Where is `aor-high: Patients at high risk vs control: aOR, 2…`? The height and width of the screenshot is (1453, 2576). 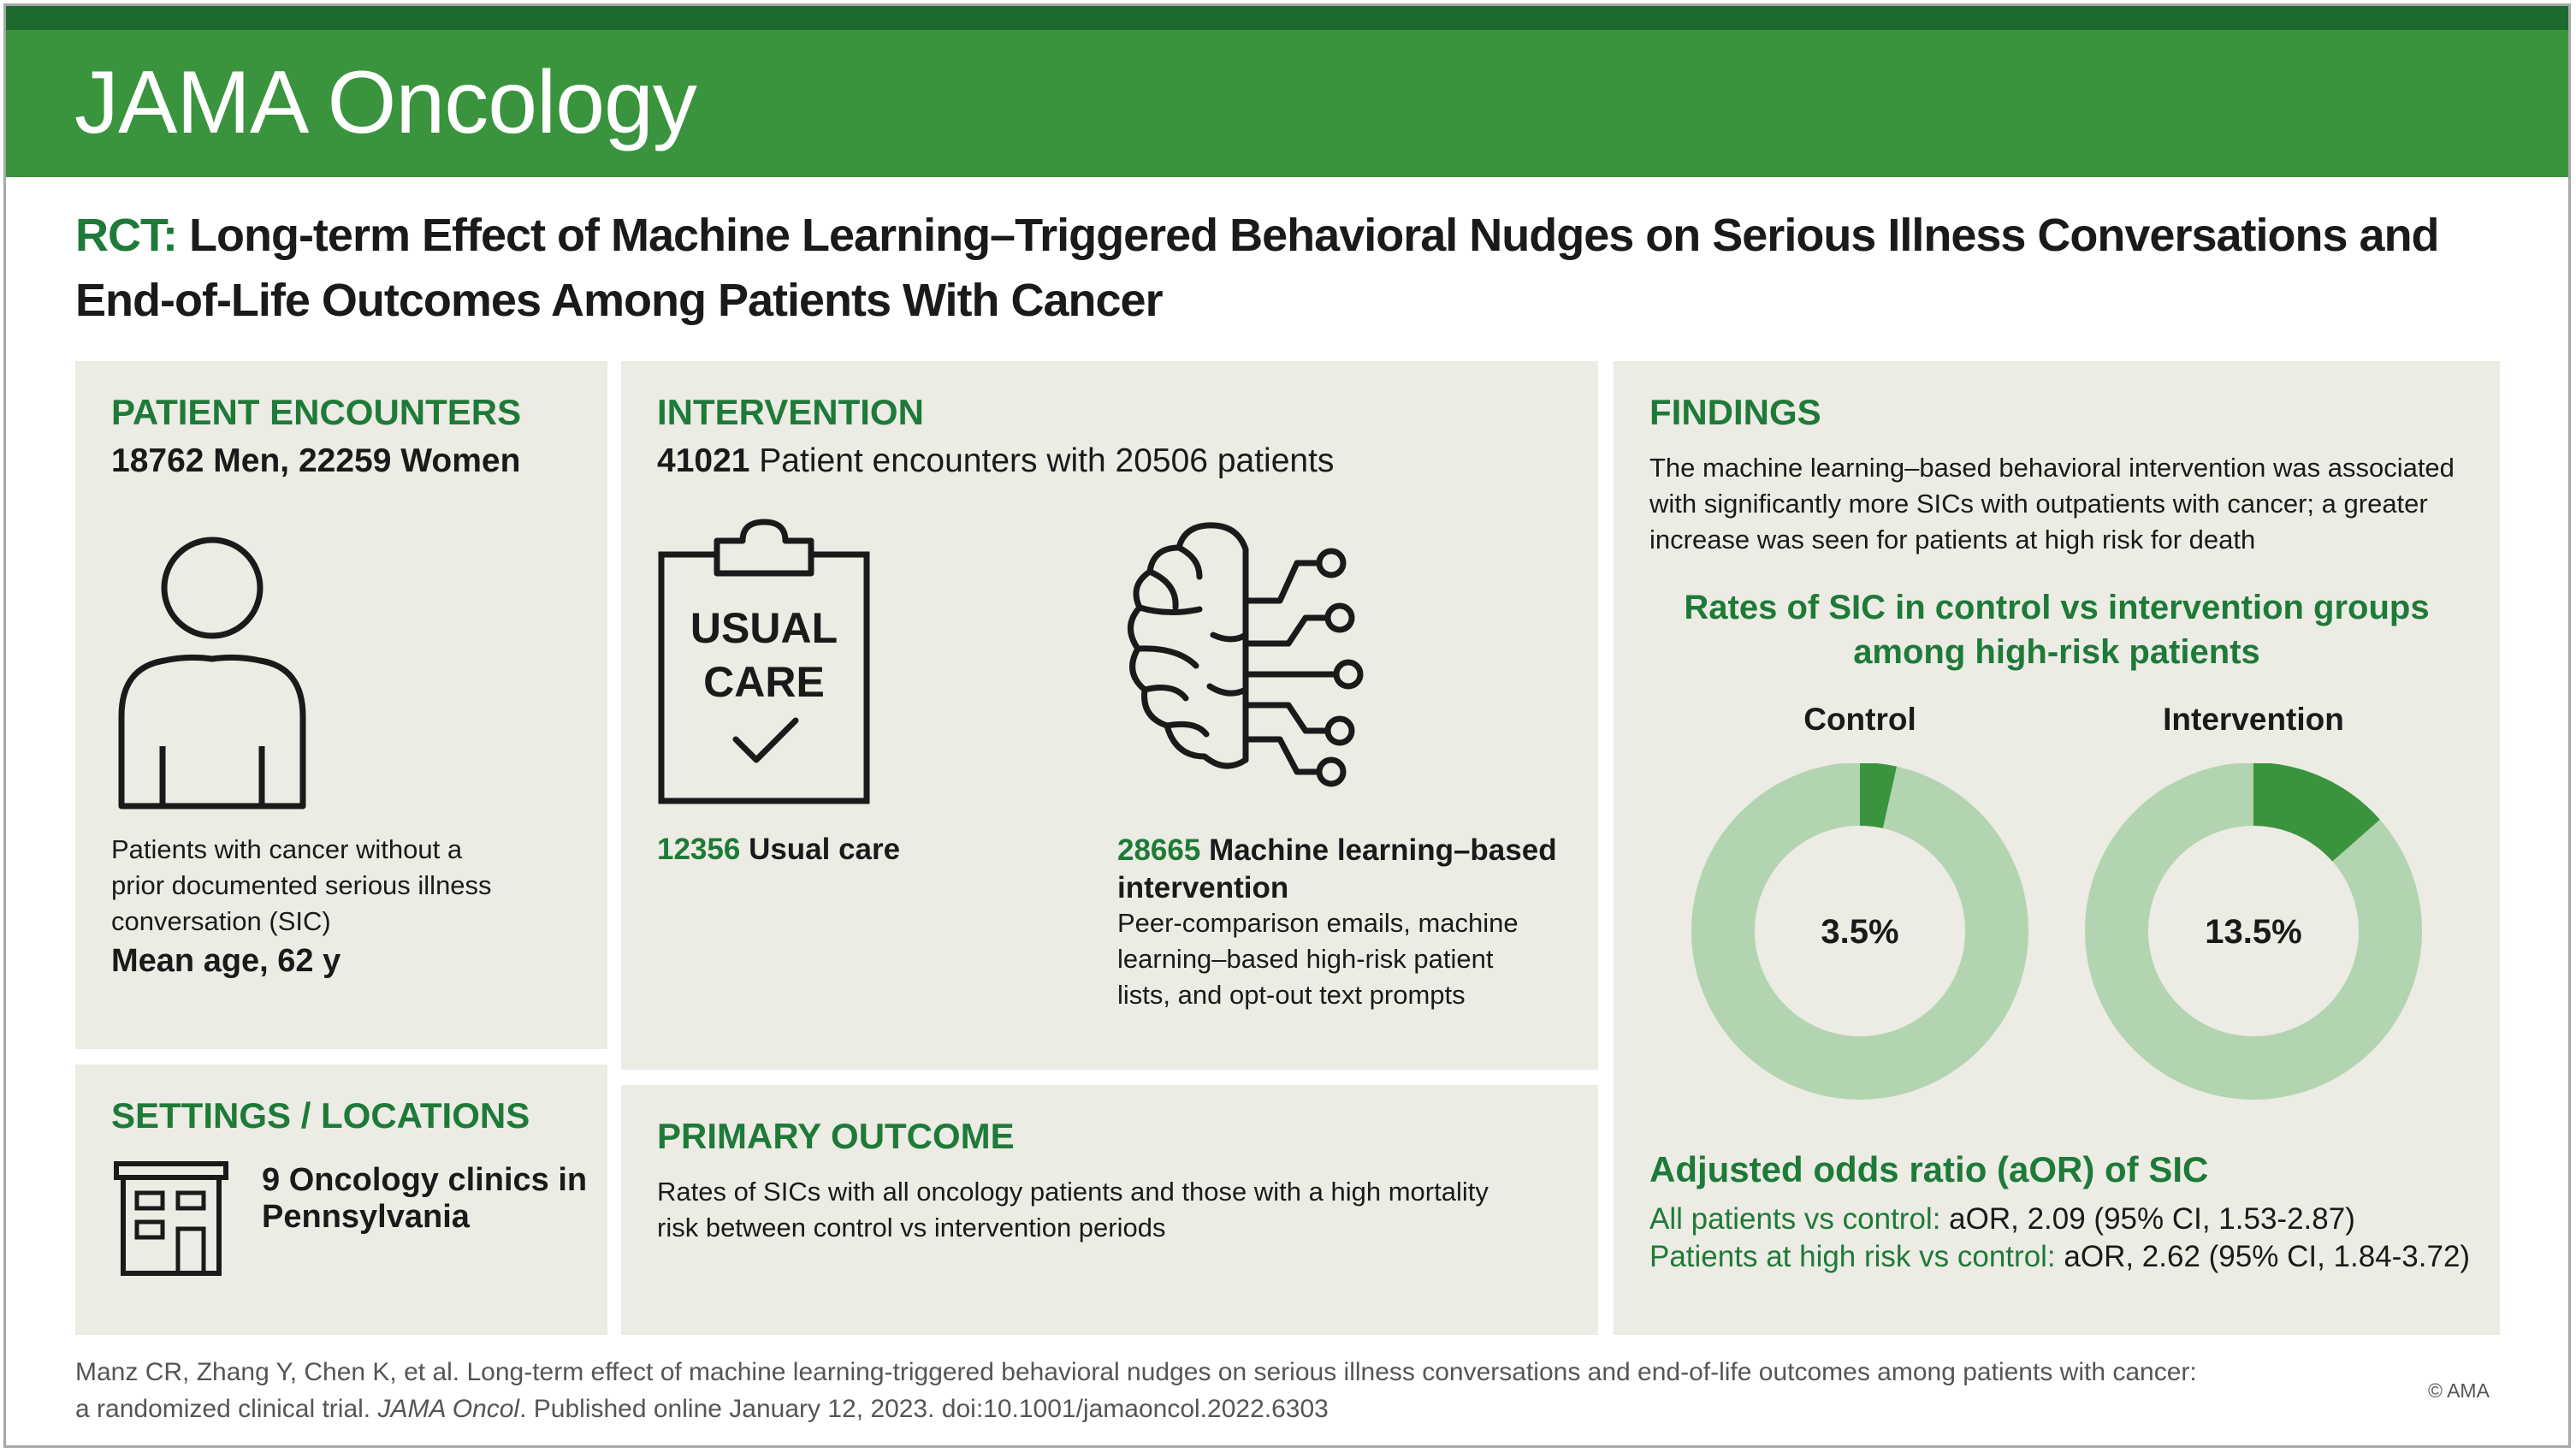 aor-high: Patients at high risk vs control: aOR, 2… is located at coordinates (2059, 1257).